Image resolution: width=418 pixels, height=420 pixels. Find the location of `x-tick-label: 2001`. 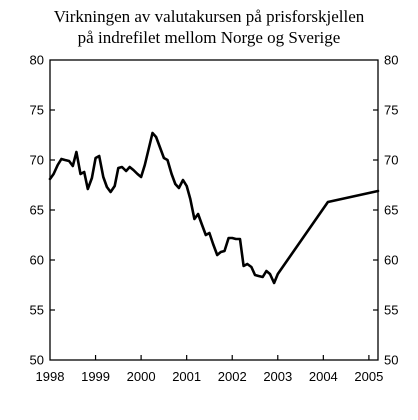

x-tick-label: 2001 is located at coordinates (186, 376).